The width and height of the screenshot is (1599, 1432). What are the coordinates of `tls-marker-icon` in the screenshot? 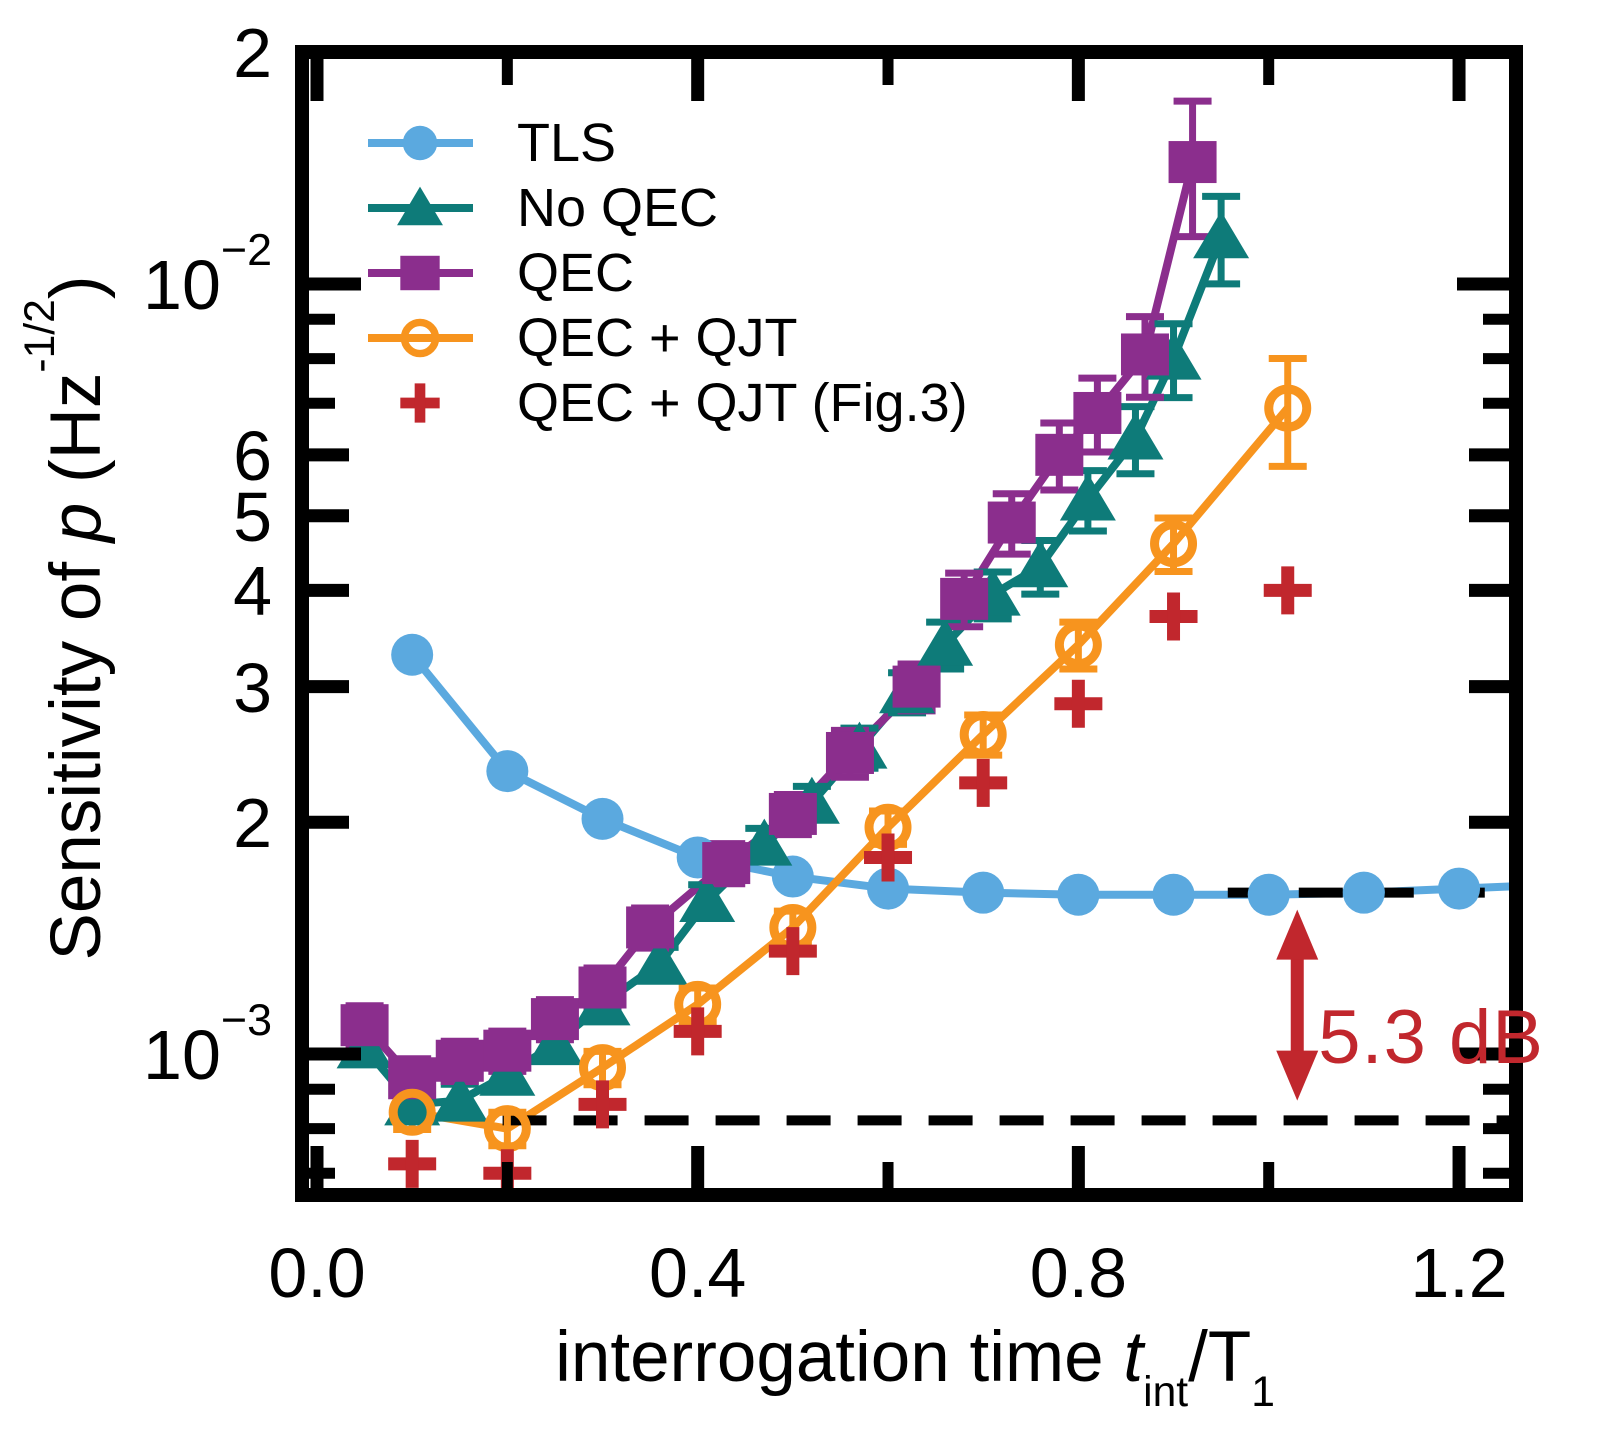 It's located at (420, 142).